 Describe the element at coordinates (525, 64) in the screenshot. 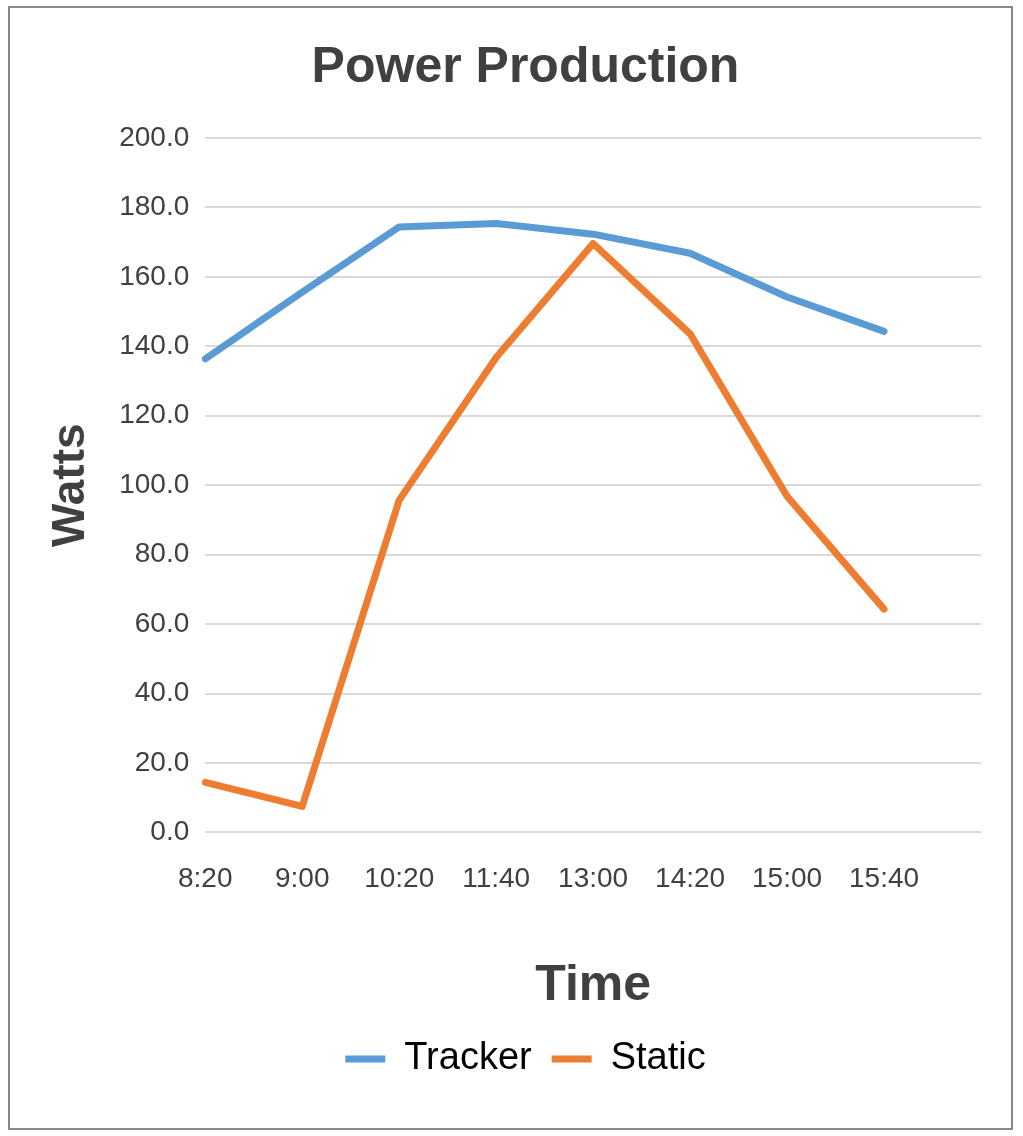

I see `chart-title: Power Production` at that location.